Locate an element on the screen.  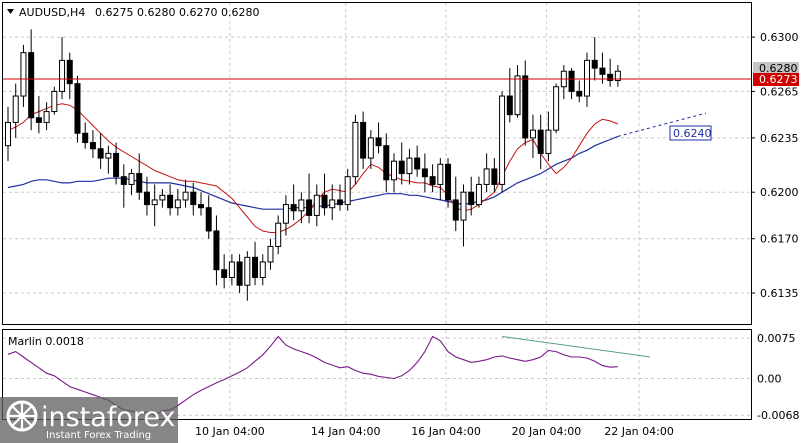
watermark: instaforex Instant Forex Trading is located at coordinates (89, 420).